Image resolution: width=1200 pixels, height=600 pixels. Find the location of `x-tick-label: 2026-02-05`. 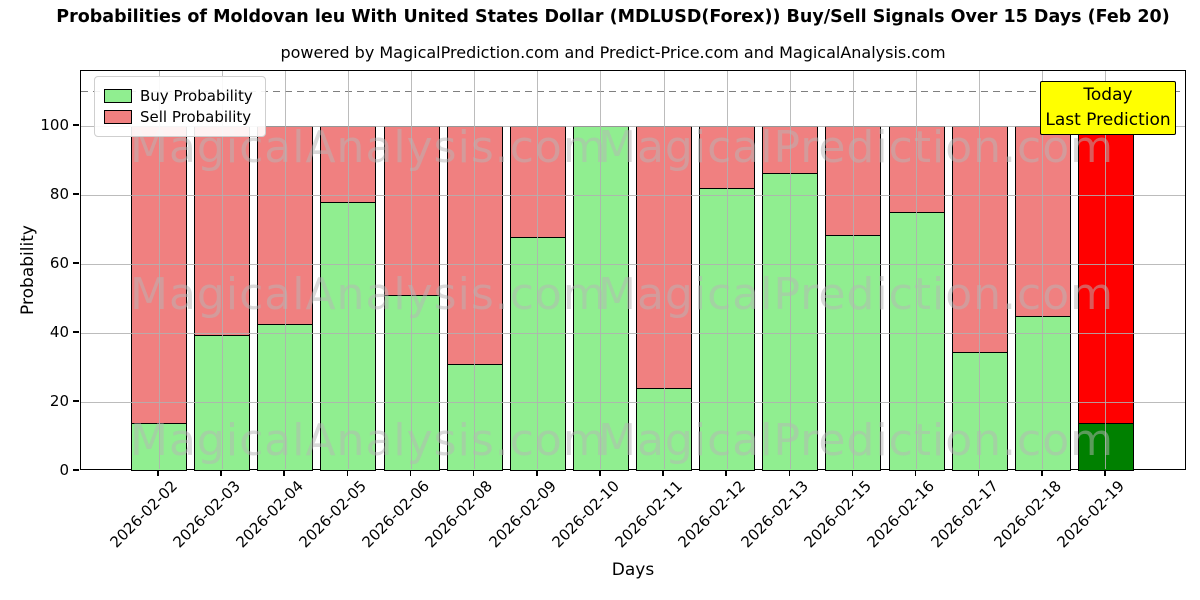

x-tick-label: 2026-02-05 is located at coordinates (333, 514).